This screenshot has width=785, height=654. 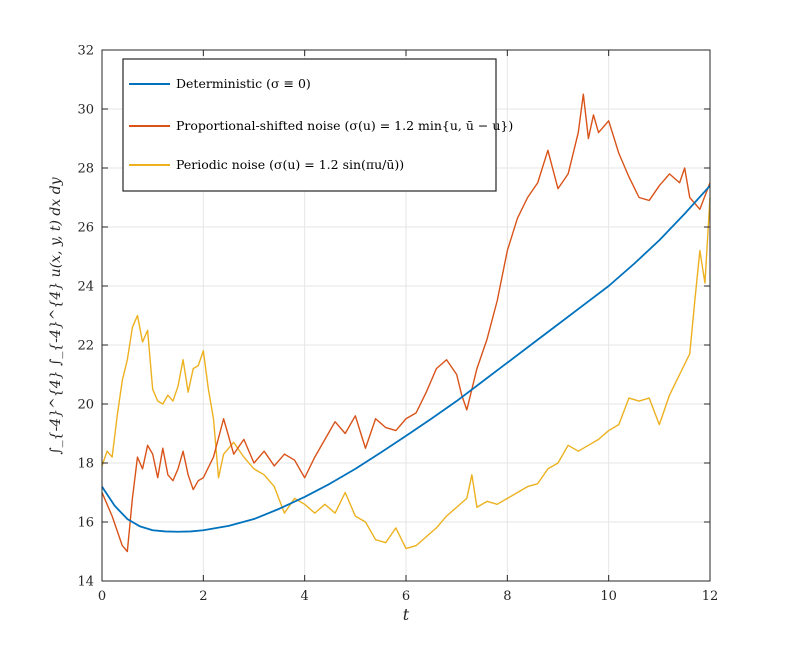 I want to click on y-tick-label: 24, so click(x=85, y=287).